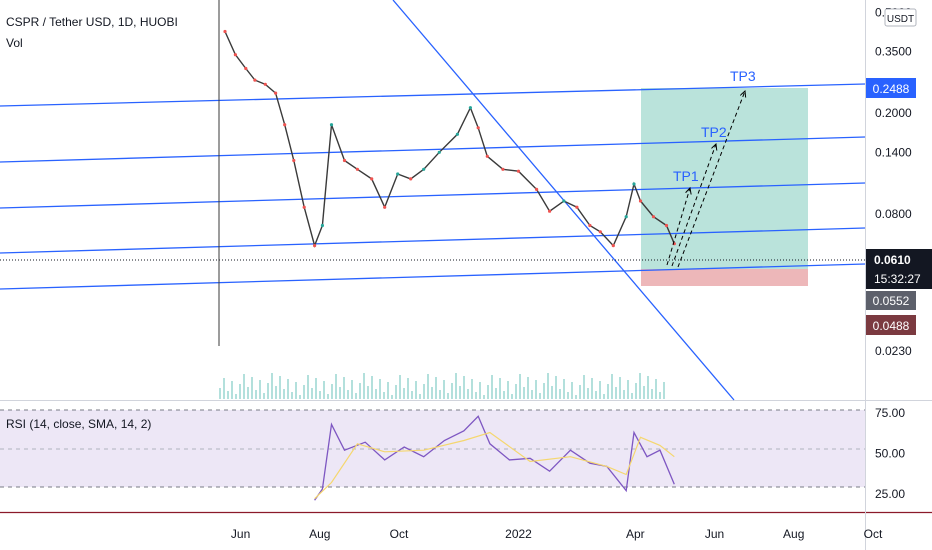 The image size is (932, 550). What do you see at coordinates (693, 205) in the screenshot?
I see `tp2-arrow` at bounding box center [693, 205].